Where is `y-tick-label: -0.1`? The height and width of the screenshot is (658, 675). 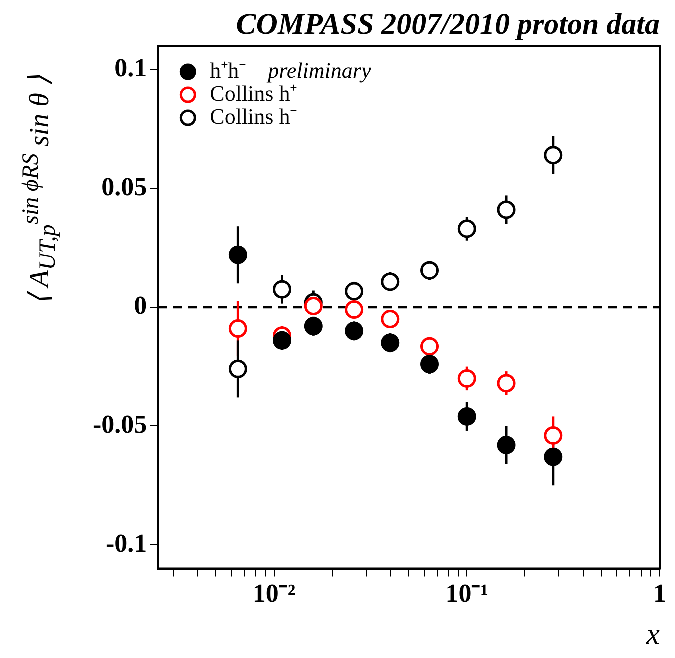
y-tick-label: -0.1 is located at coordinates (127, 543).